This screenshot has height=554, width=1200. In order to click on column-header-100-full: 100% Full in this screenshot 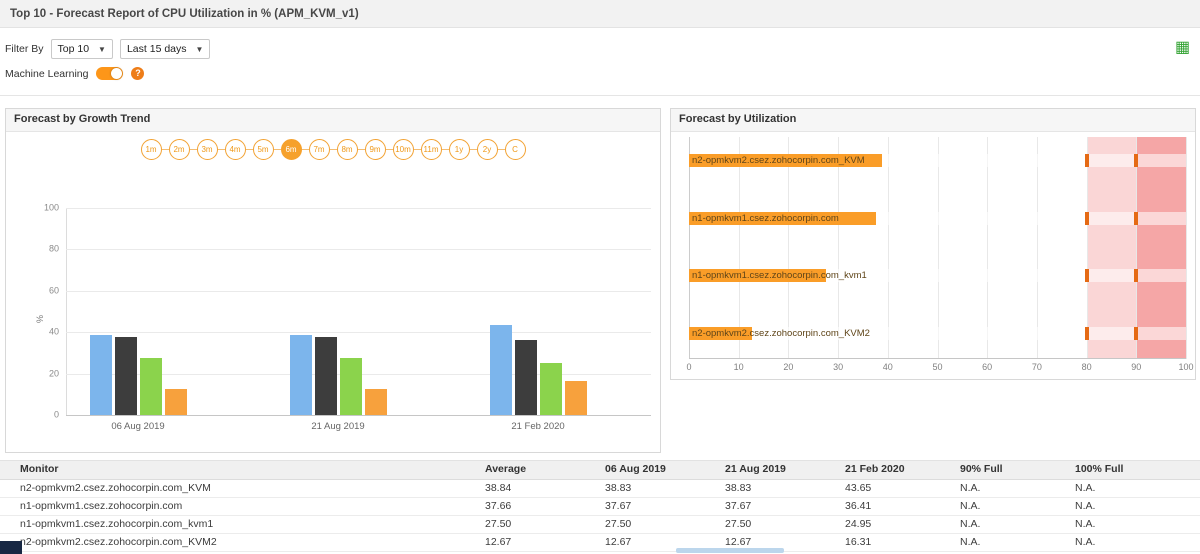, I will do `click(1099, 469)`.